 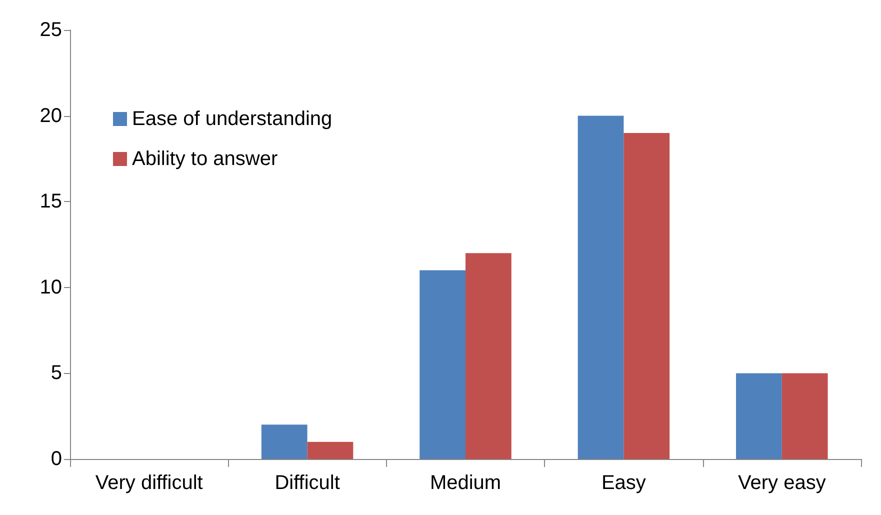 What do you see at coordinates (51, 30) in the screenshot?
I see `y-tick-label: 25` at bounding box center [51, 30].